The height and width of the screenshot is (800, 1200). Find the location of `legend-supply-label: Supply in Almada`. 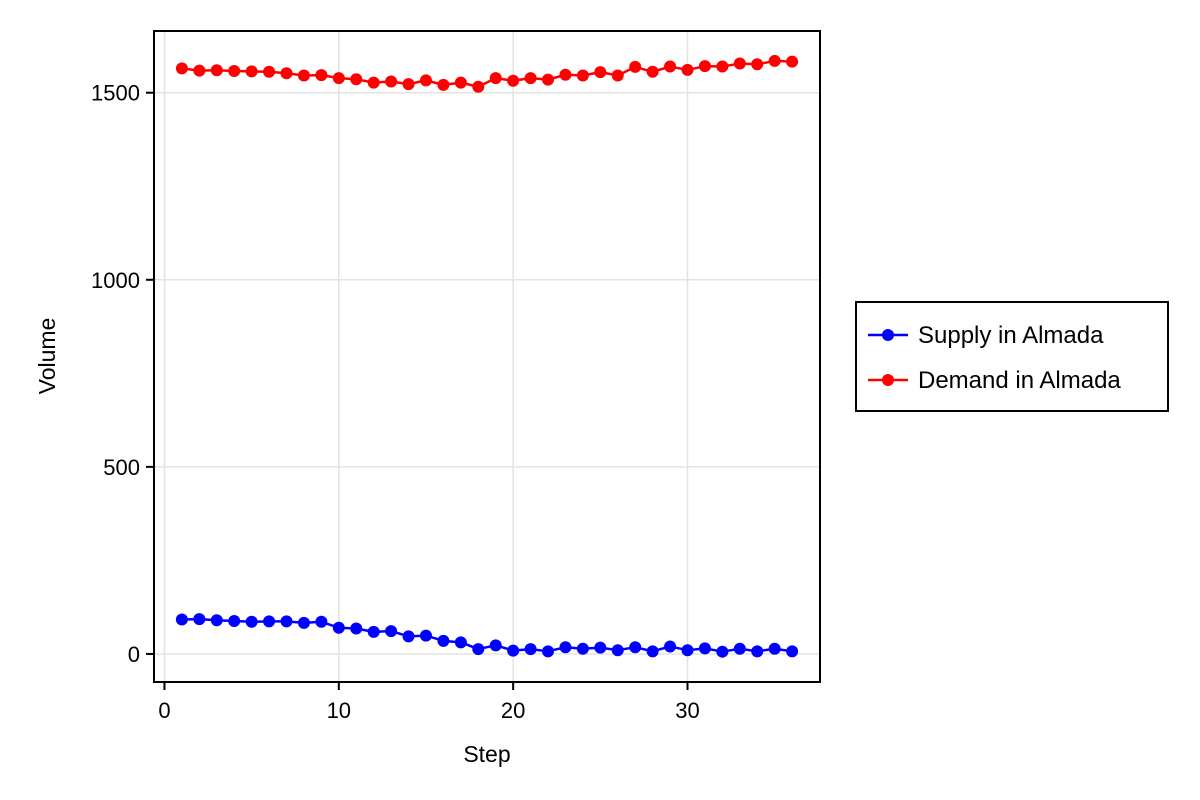

legend-supply-label: Supply in Almada is located at coordinates (1011, 335).